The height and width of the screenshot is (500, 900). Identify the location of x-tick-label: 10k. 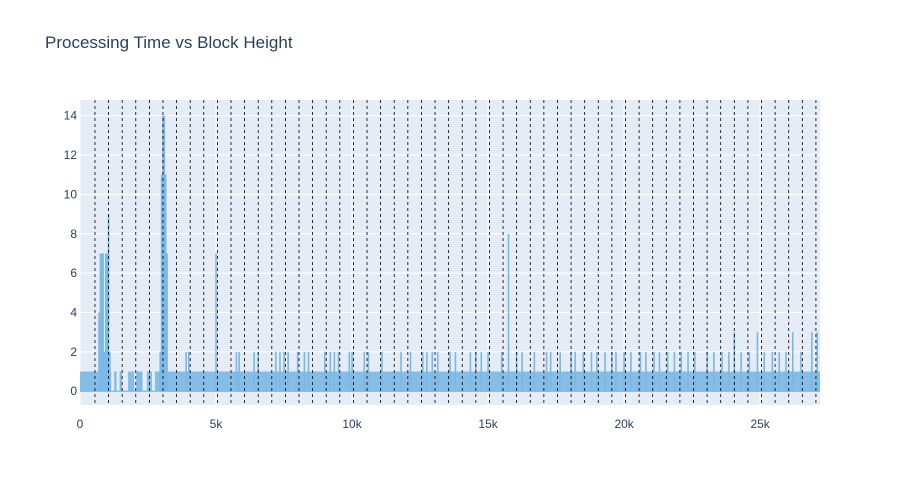
(352, 424).